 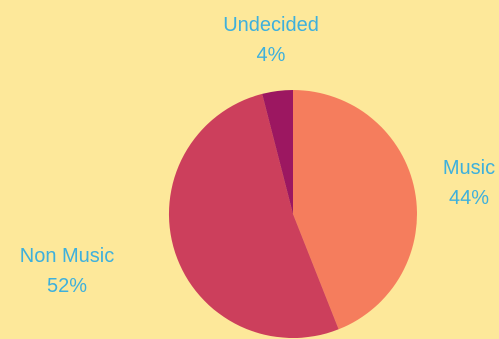 I want to click on slice-name-undecided: Undecided, so click(x=271, y=25).